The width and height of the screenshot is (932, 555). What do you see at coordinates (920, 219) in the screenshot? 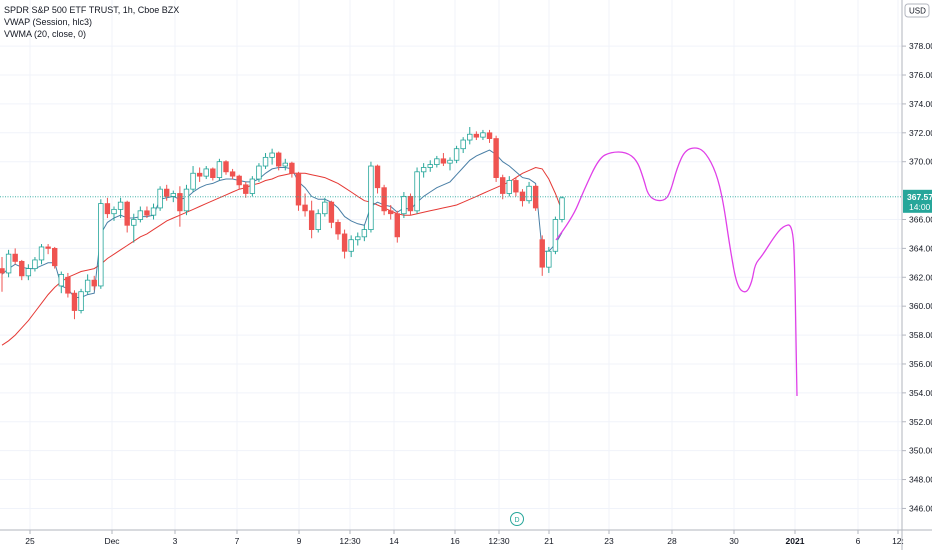
I see `price-tick-label: 366.00` at bounding box center [920, 219].